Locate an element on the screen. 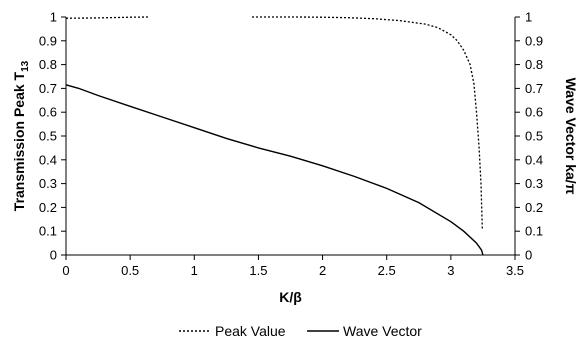  left-y-tick-label: 0.8 is located at coordinates (48, 64).